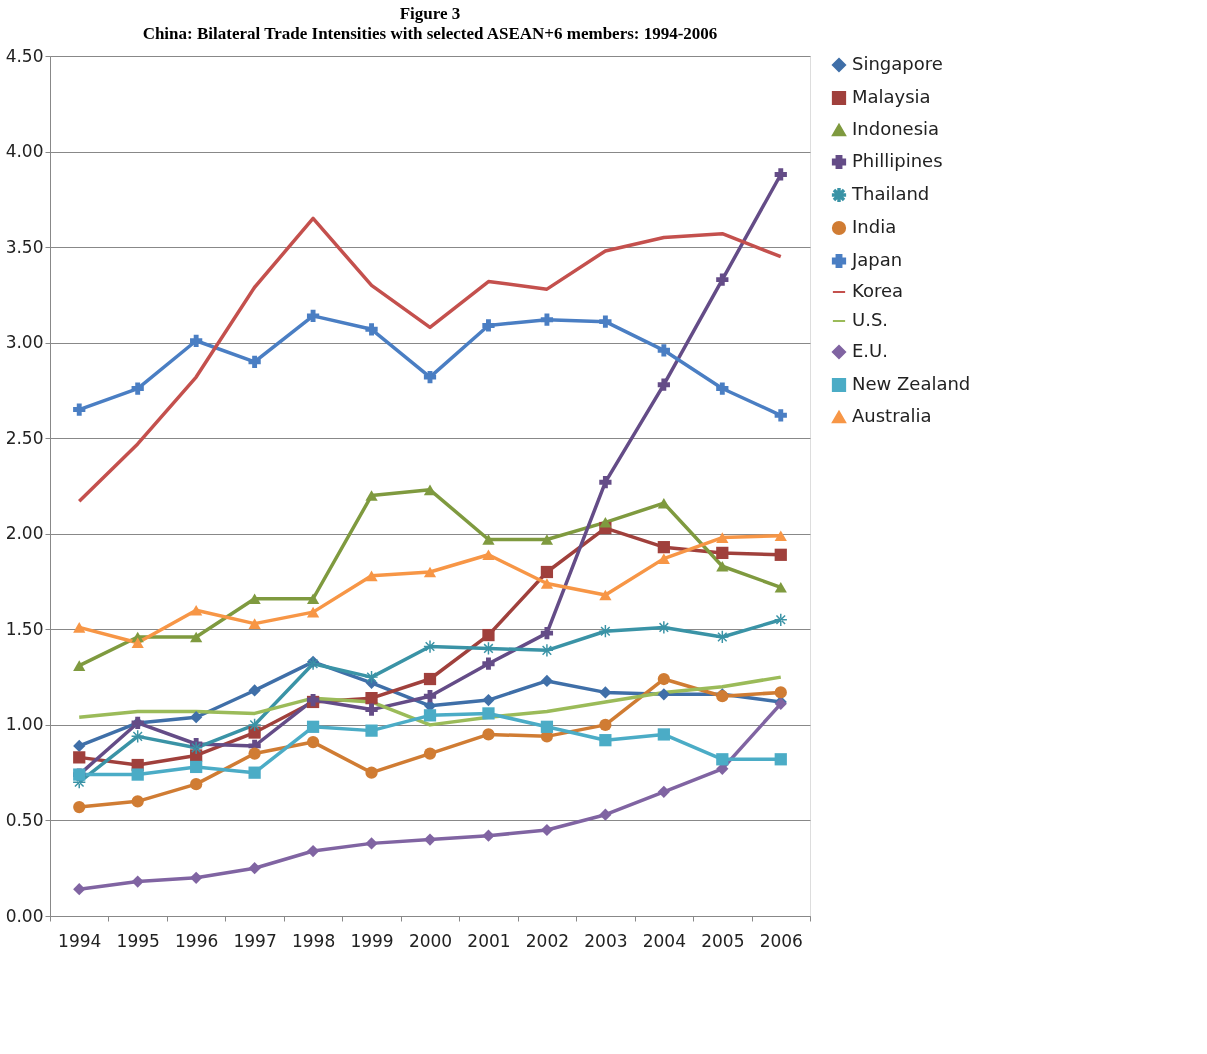 This screenshot has height=1054, width=1207. I want to click on y-tick-label: 0.50, so click(24, 819).